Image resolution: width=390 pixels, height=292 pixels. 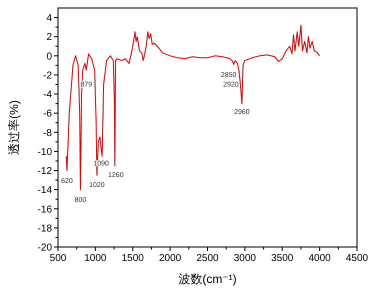 I want to click on y-tick-label: -10, so click(x=45, y=152).